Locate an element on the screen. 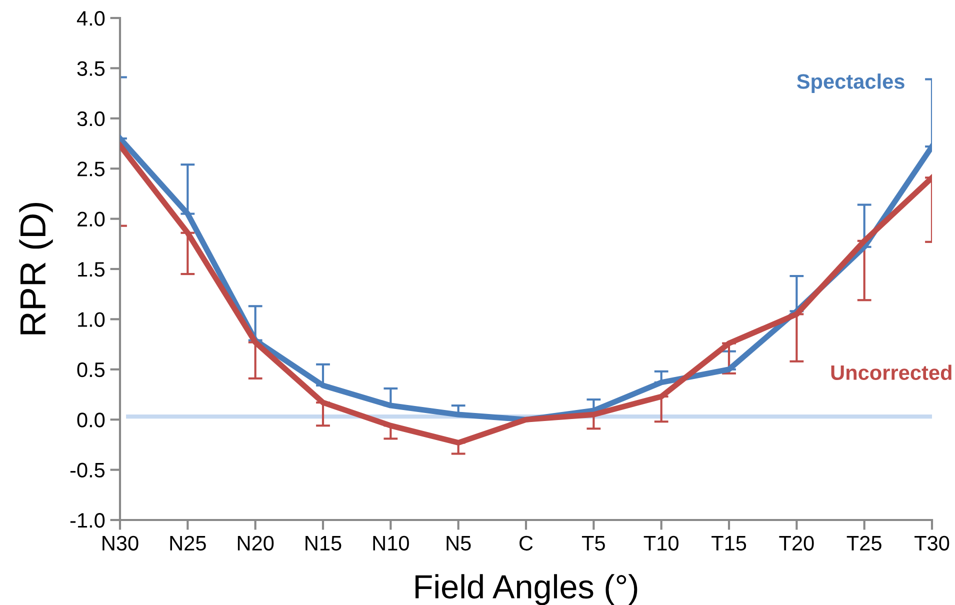 Image resolution: width=955 pixels, height=605 pixels. x-tick-label: T30 is located at coordinates (932, 543).